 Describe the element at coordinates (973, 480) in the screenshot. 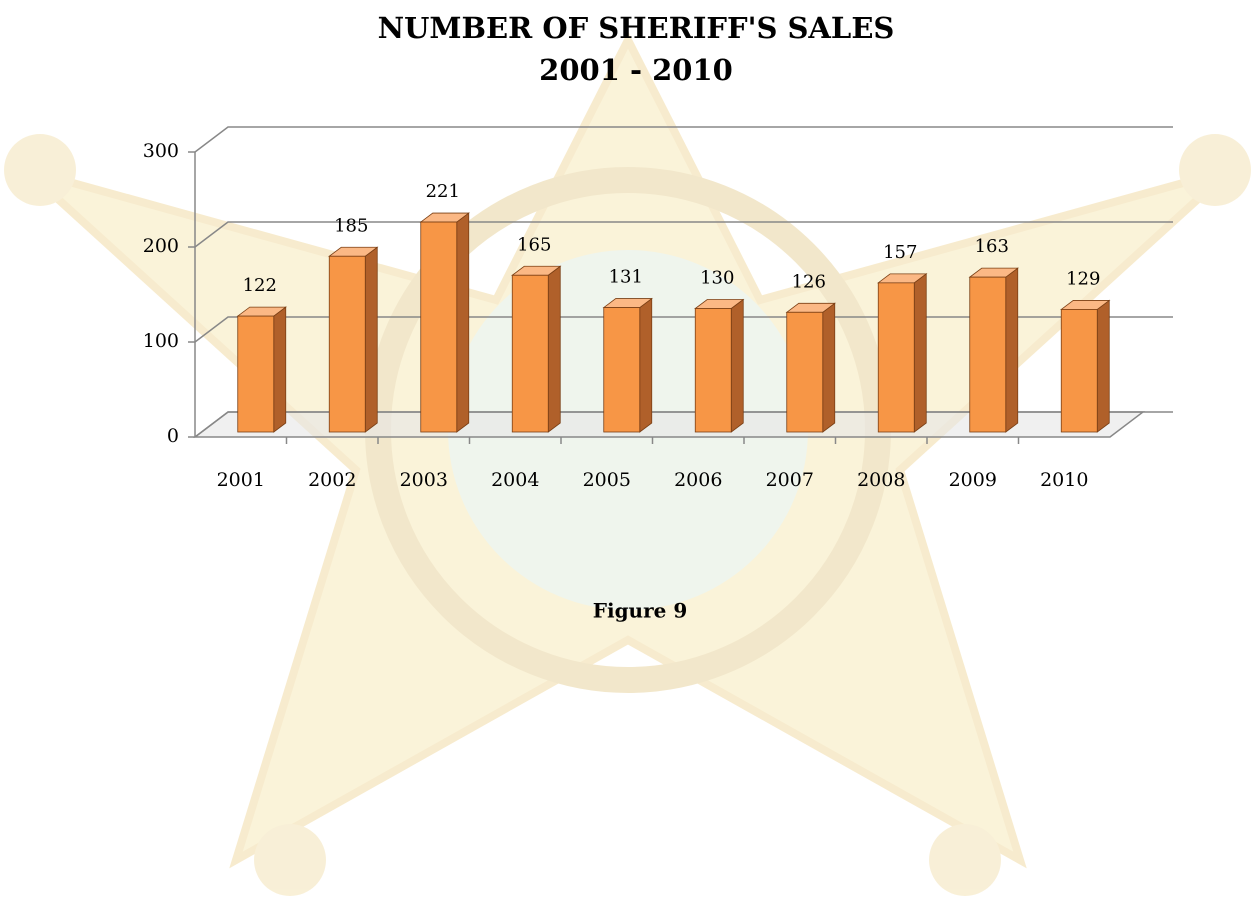

I see `x-tick-label: 2009` at that location.